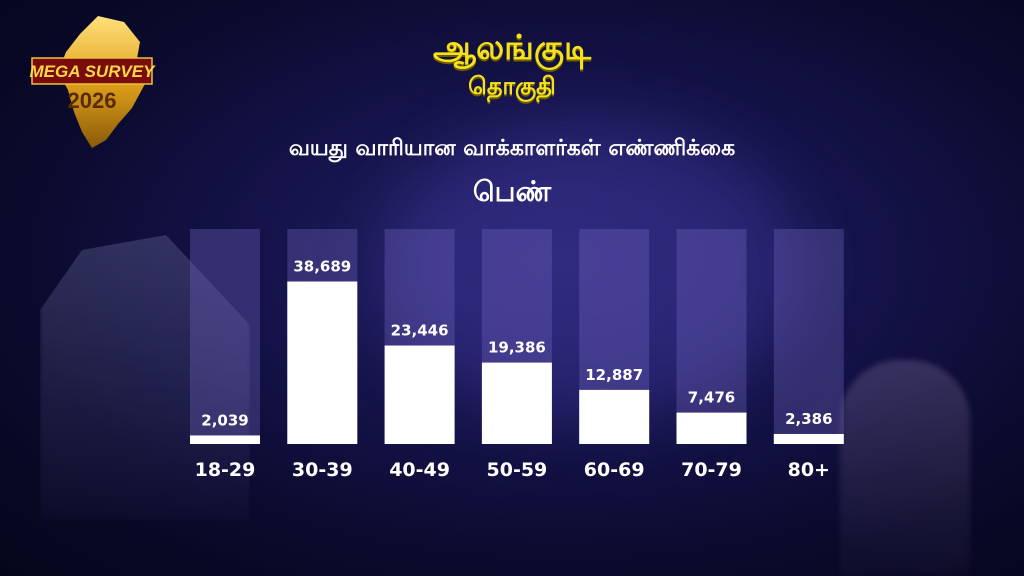 The height and width of the screenshot is (576, 1024). I want to click on category-label: 60-69, so click(614, 470).